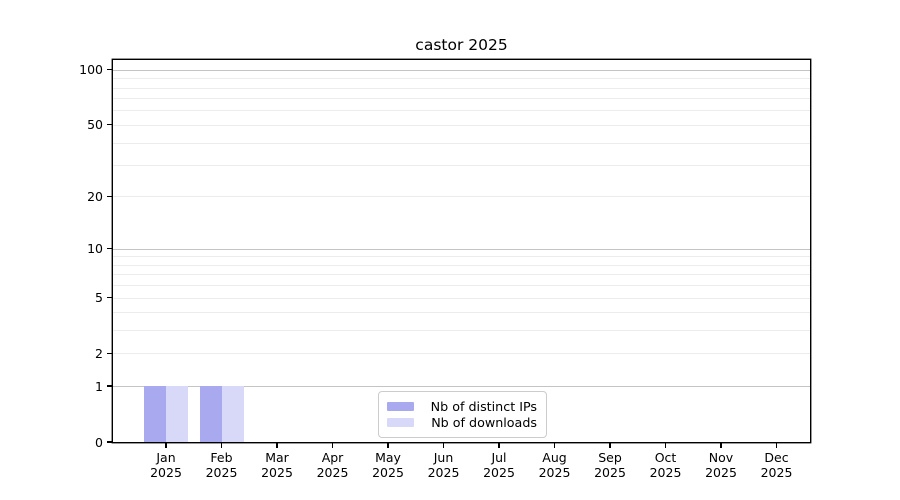  Describe the element at coordinates (166, 457) in the screenshot. I see `x-tick-month: Jan` at that location.